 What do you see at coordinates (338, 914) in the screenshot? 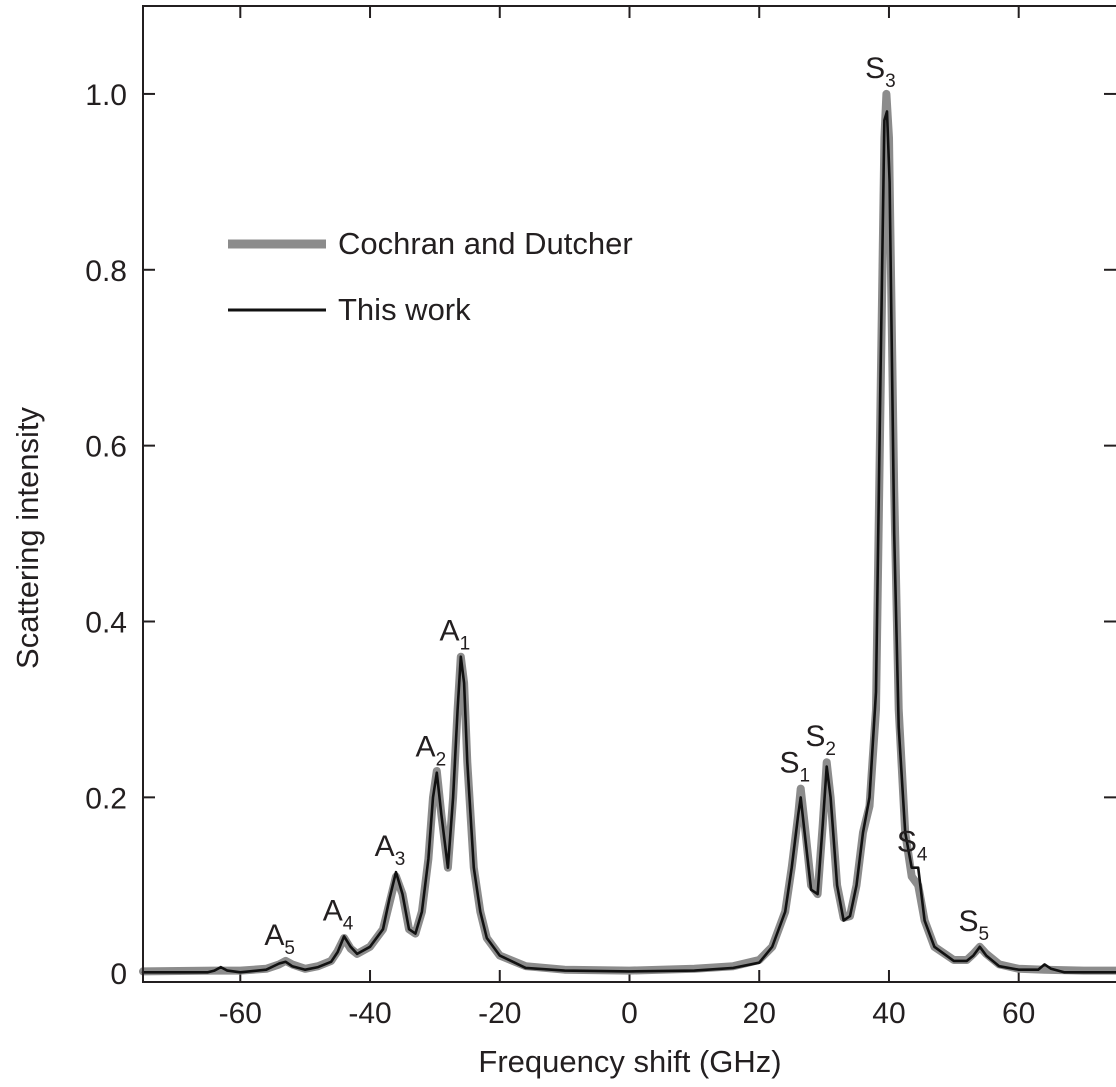
I see `peak-label: A4` at bounding box center [338, 914].